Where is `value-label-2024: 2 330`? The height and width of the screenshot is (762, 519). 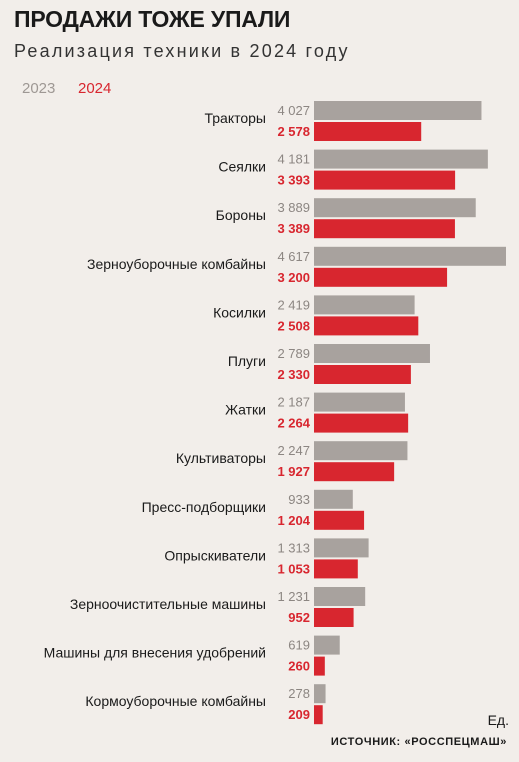 value-label-2024: 2 330 is located at coordinates (293, 374).